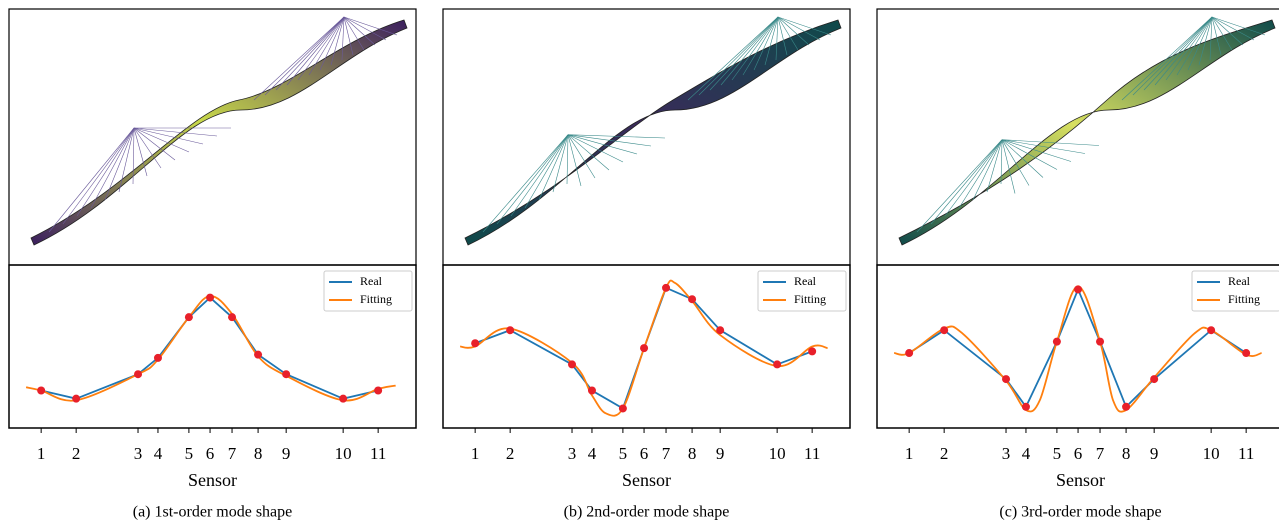 This screenshot has width=1279, height=531. What do you see at coordinates (213, 512) in the screenshot?
I see `caption: (a) 1st-order mode shape` at bounding box center [213, 512].